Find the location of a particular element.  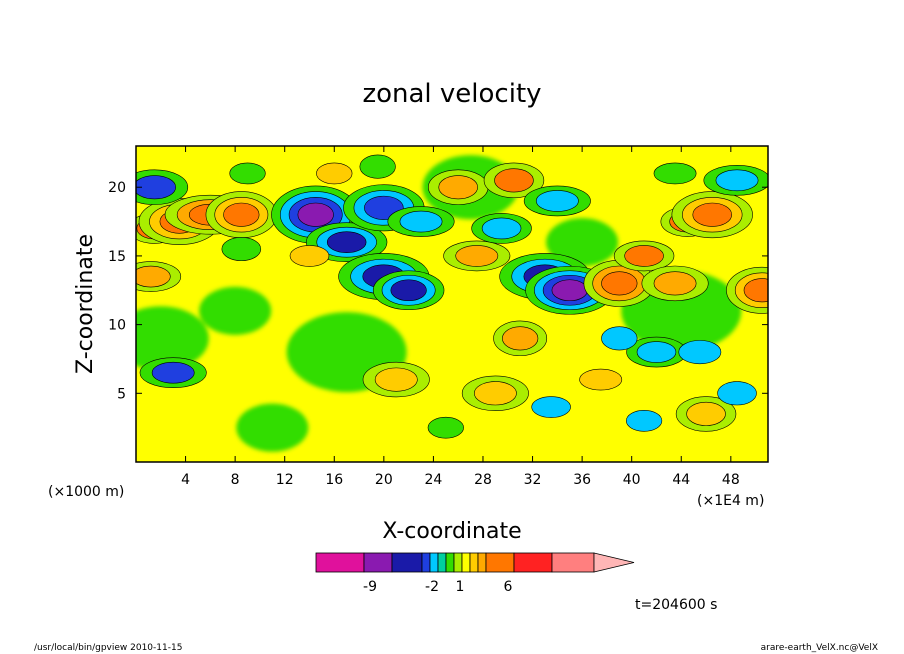

colorbar-tick-label: -9 is located at coordinates (370, 587).